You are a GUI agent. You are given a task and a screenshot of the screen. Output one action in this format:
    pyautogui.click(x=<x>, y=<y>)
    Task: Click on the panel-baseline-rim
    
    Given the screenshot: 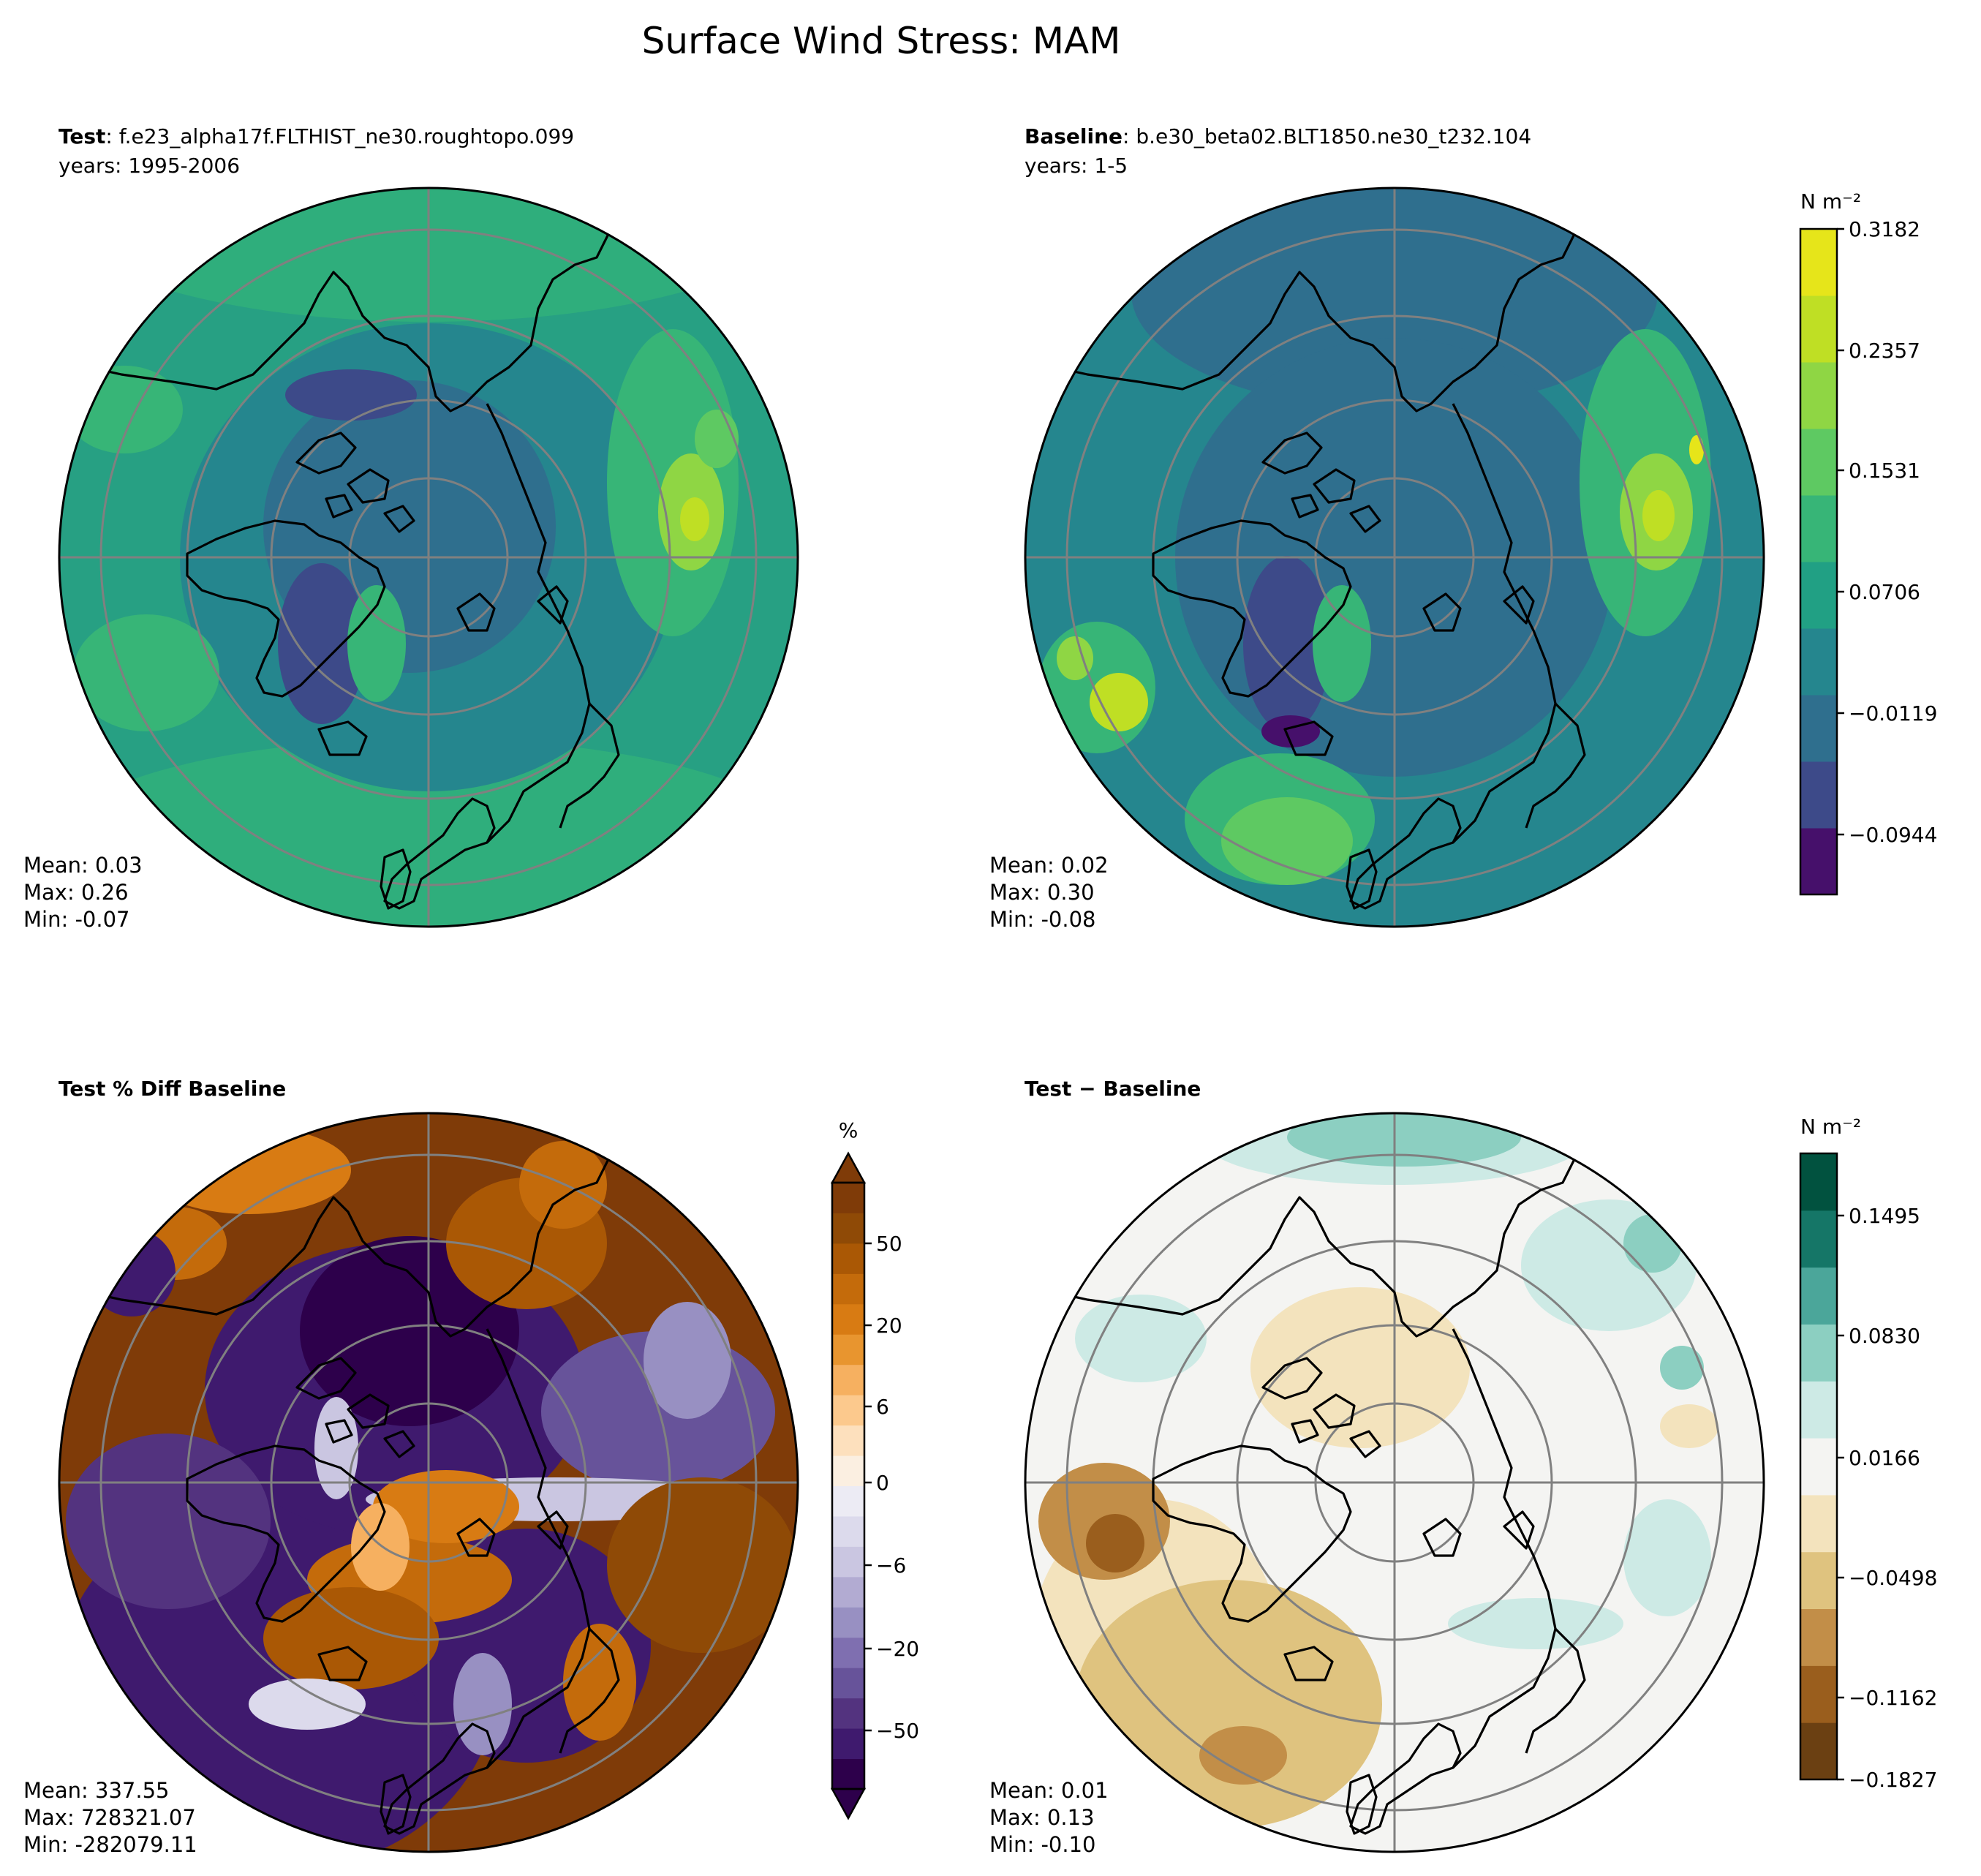 What is the action you would take?
    pyautogui.click(x=1394, y=557)
    